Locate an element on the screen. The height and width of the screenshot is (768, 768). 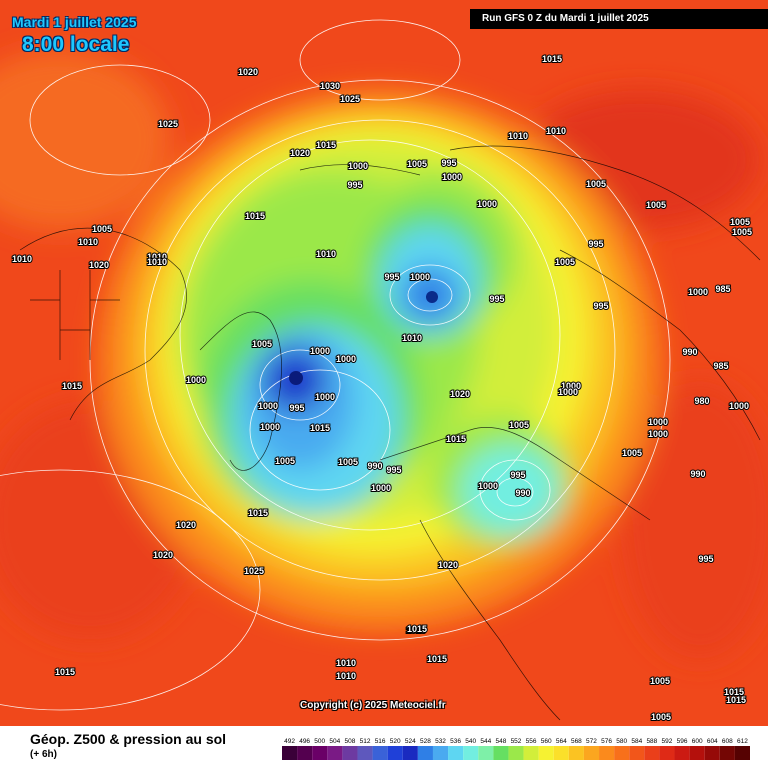
scale-tick-label: 580 is located at coordinates (621, 741).